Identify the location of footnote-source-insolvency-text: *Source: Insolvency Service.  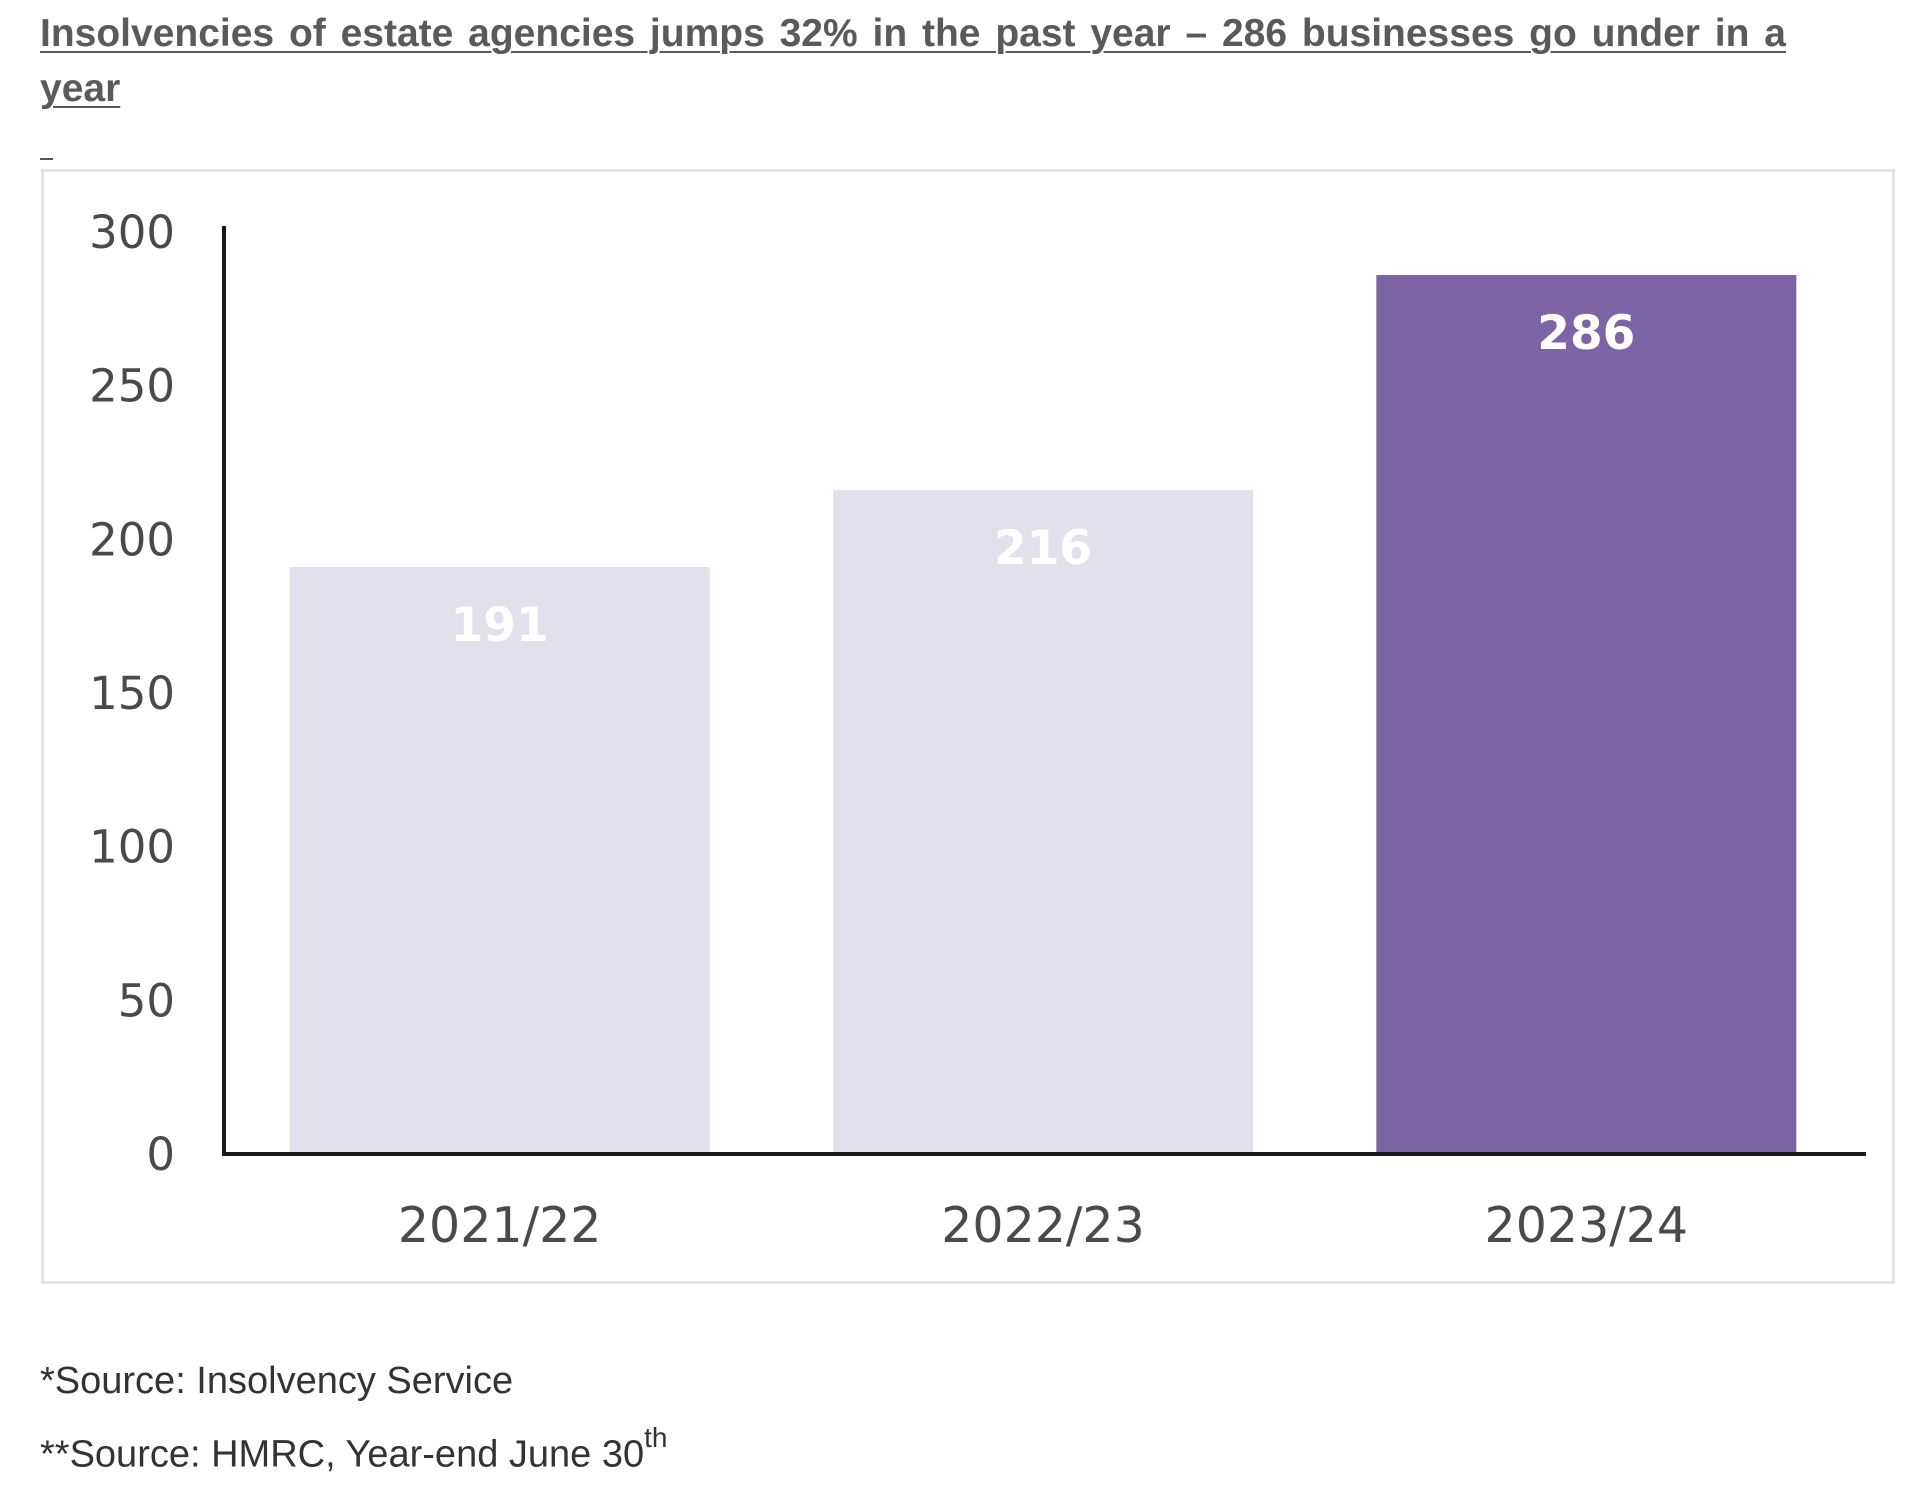
(277, 1381).